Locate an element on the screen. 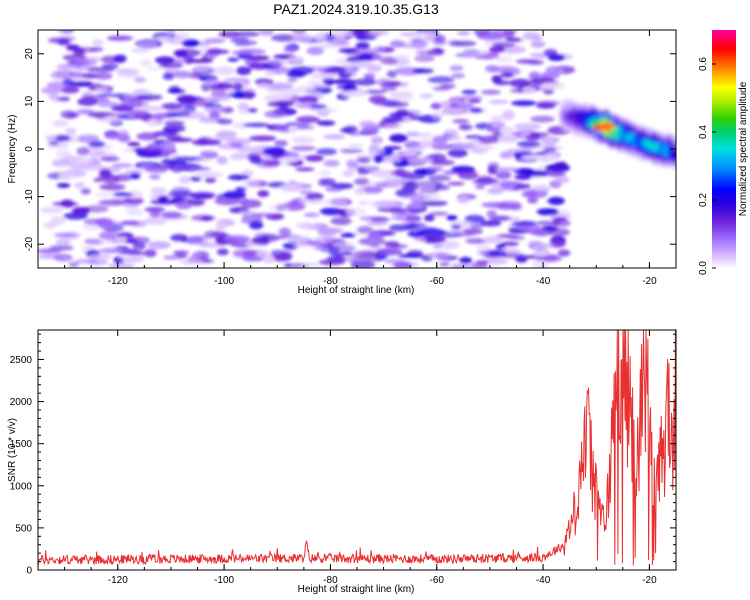 This screenshot has height=600, width=750. x-tick-label: -80 is located at coordinates (330, 281).